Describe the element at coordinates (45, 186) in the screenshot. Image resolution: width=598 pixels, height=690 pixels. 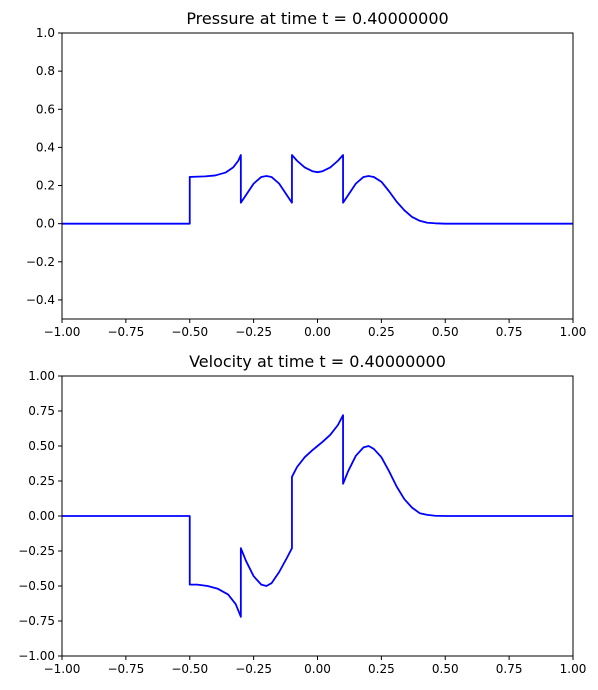
I see `pressure-y-tick-label: 0.2` at that location.